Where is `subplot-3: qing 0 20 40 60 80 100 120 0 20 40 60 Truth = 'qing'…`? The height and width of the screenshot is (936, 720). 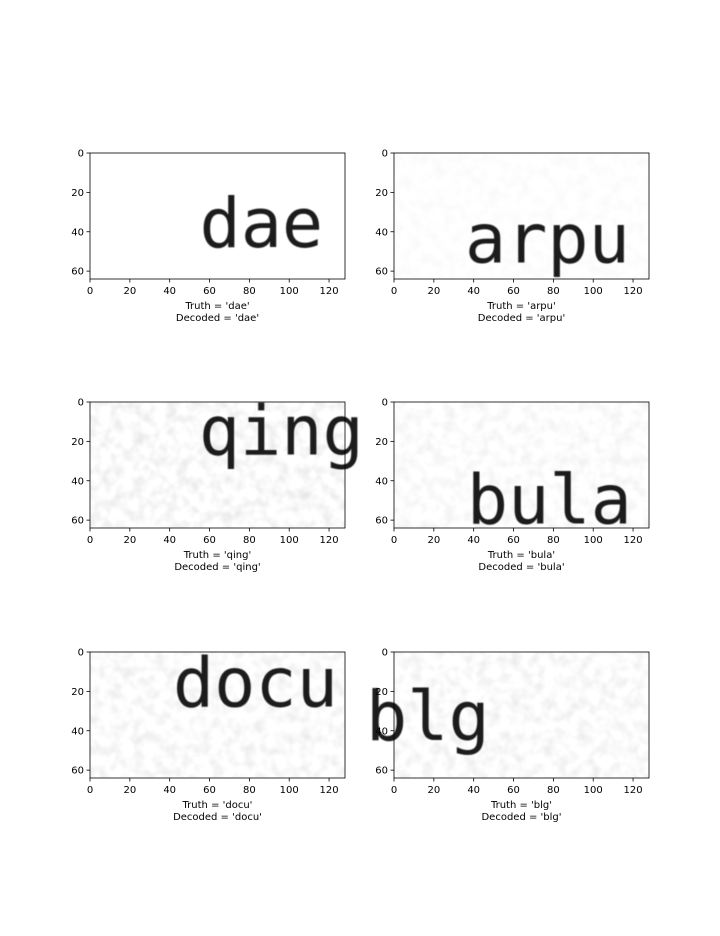 subplot-3: qing 0 20 40 60 80 100 120 0 20 40 60 Truth = 'qing'… is located at coordinates (217, 482).